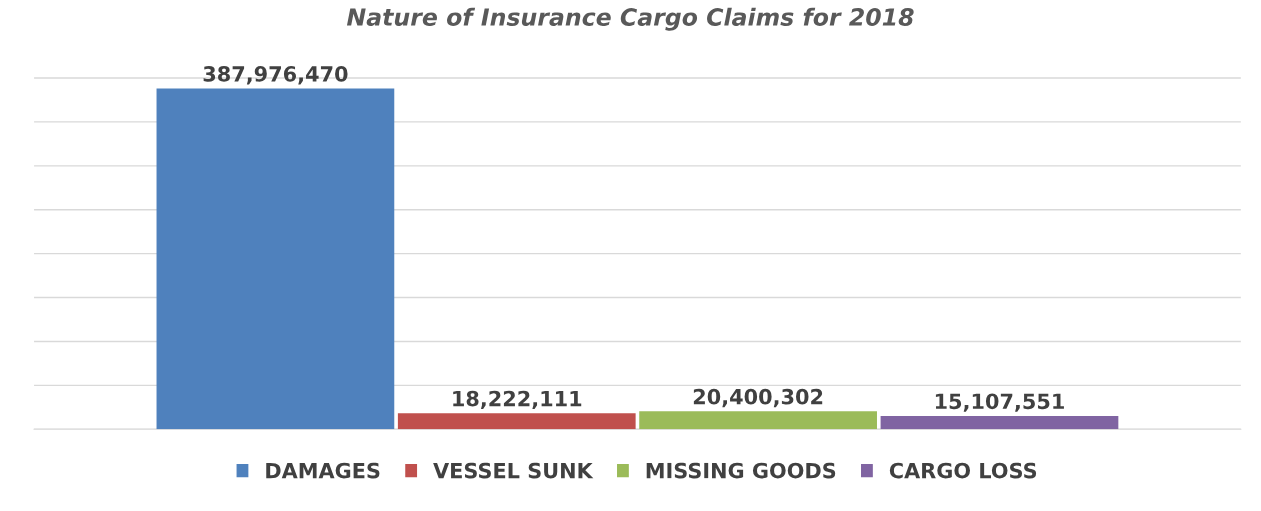 The width and height of the screenshot is (1261, 511). What do you see at coordinates (999, 402) in the screenshot?
I see `data-label: 15,107,551` at bounding box center [999, 402].